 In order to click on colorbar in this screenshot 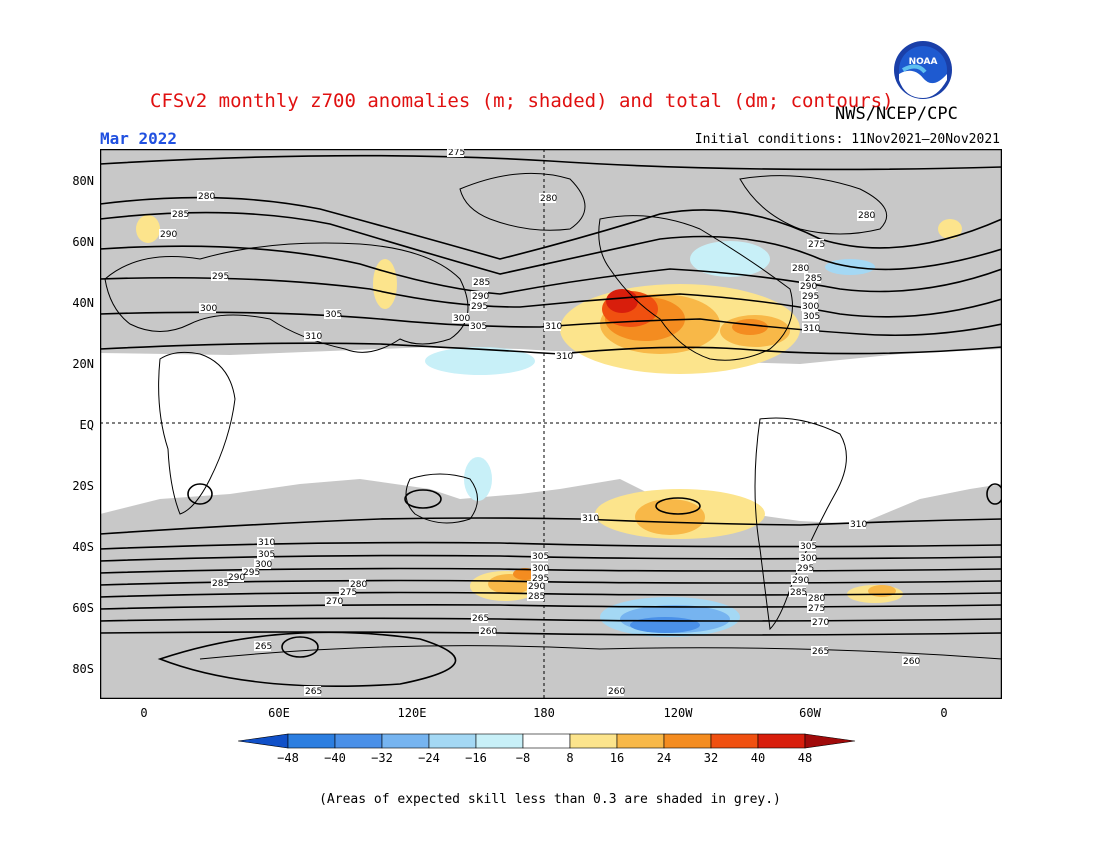, I will do `click(547, 741)`.